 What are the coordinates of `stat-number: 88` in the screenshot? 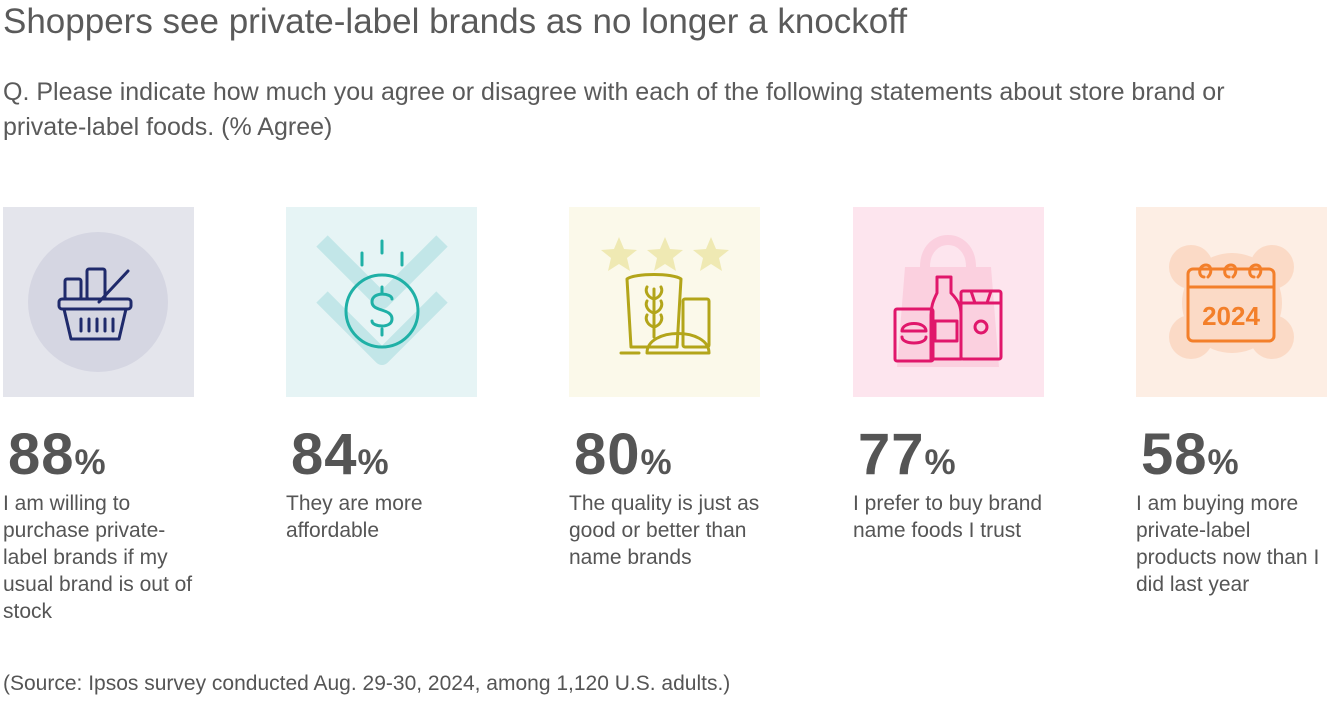 It's located at (41, 454).